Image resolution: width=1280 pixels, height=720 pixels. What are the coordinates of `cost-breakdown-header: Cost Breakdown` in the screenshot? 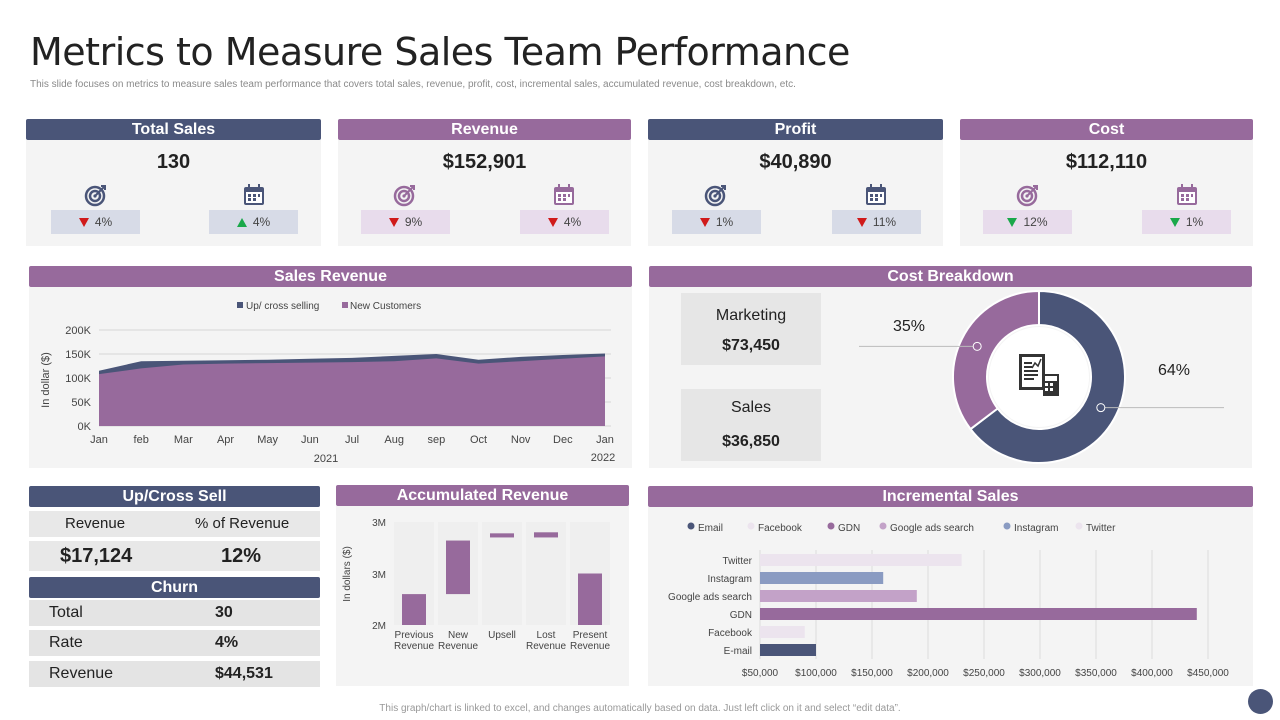 It's located at (950, 276).